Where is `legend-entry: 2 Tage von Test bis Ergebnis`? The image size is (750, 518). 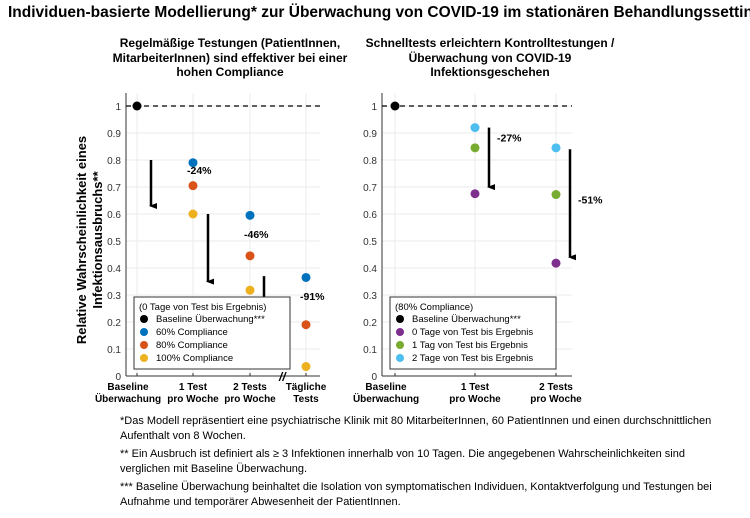 legend-entry: 2 Tage von Test bis Ergebnis is located at coordinates (472, 358).